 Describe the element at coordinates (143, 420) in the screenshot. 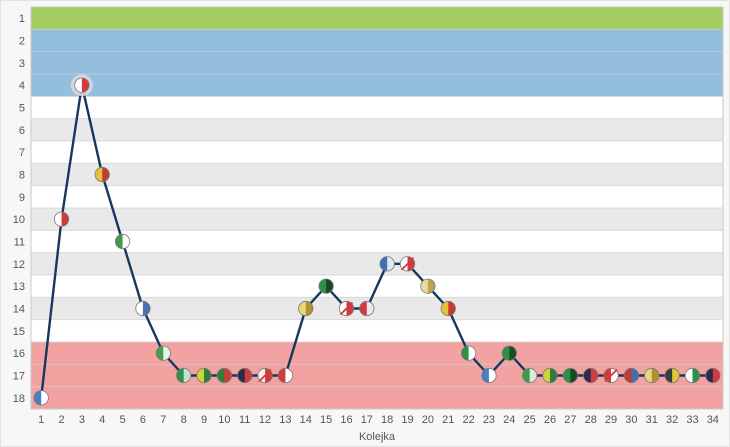

I see `x-tick-label: 6` at that location.